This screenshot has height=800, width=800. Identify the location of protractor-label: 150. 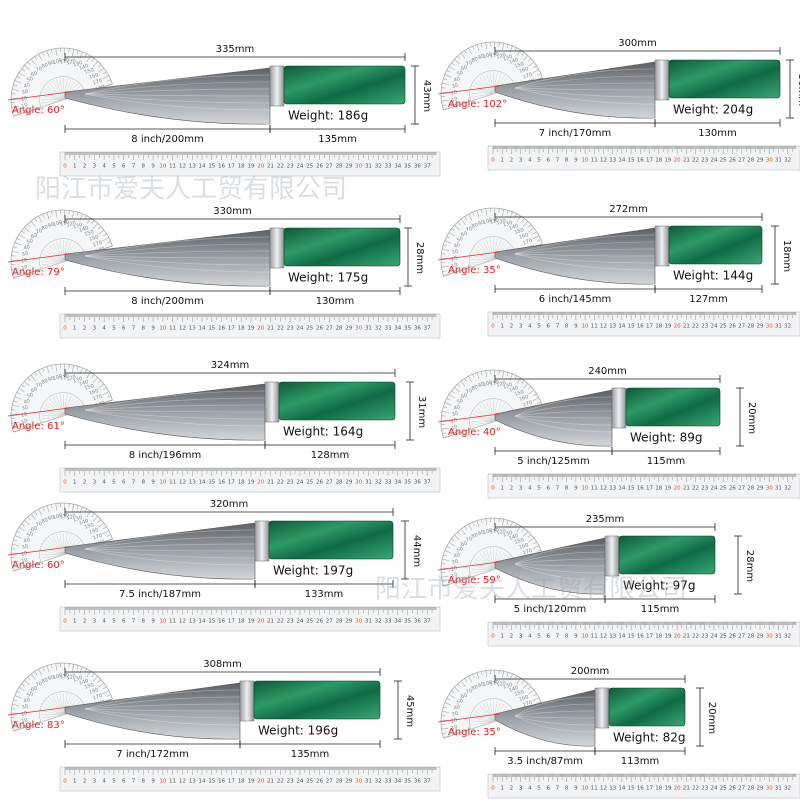
(519, 231).